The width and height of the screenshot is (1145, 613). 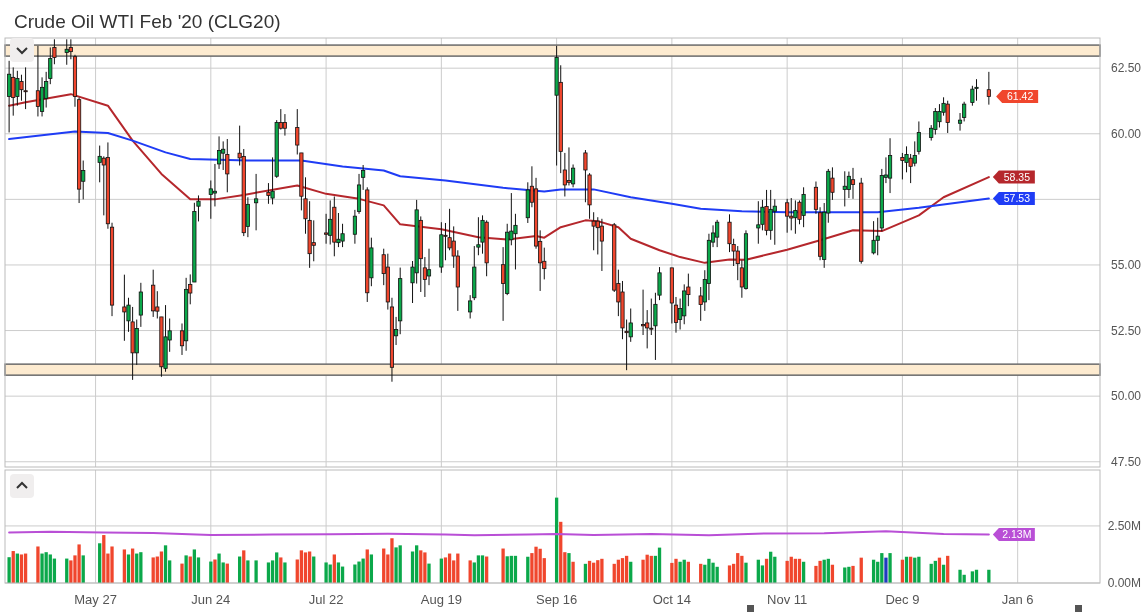 I want to click on data-label: 57.53, so click(x=1017, y=198).